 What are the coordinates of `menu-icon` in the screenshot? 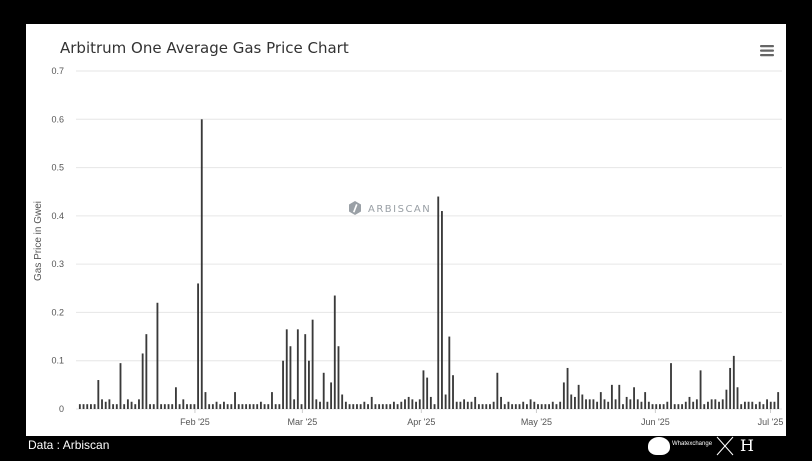 It's located at (767, 51).